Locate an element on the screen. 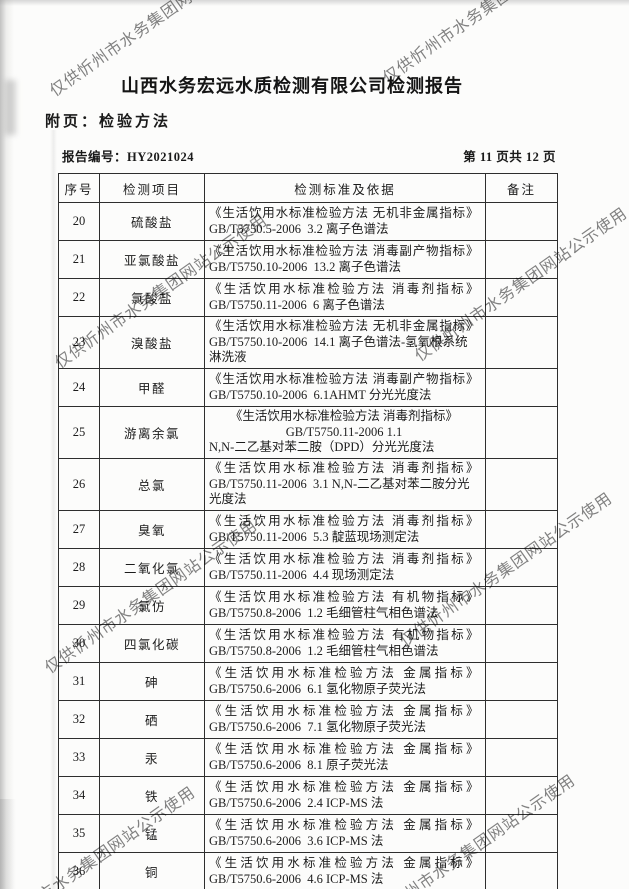 This screenshot has width=629, height=889. method-line: N,N-二乙基对苯二胺（DPD）分光光度法 is located at coordinates (322, 447).